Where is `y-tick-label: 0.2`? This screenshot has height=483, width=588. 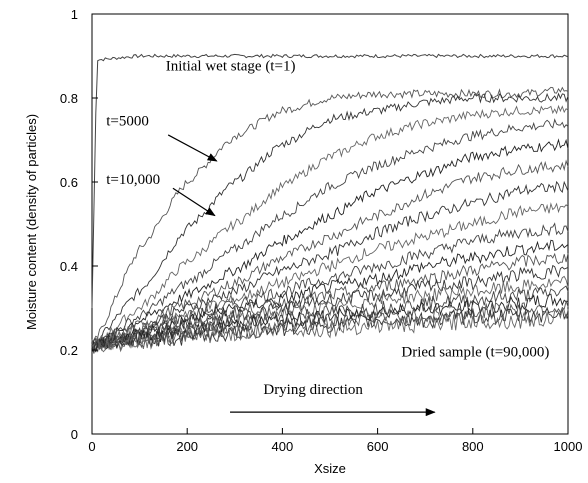
y-tick-label: 0.2 is located at coordinates (69, 350).